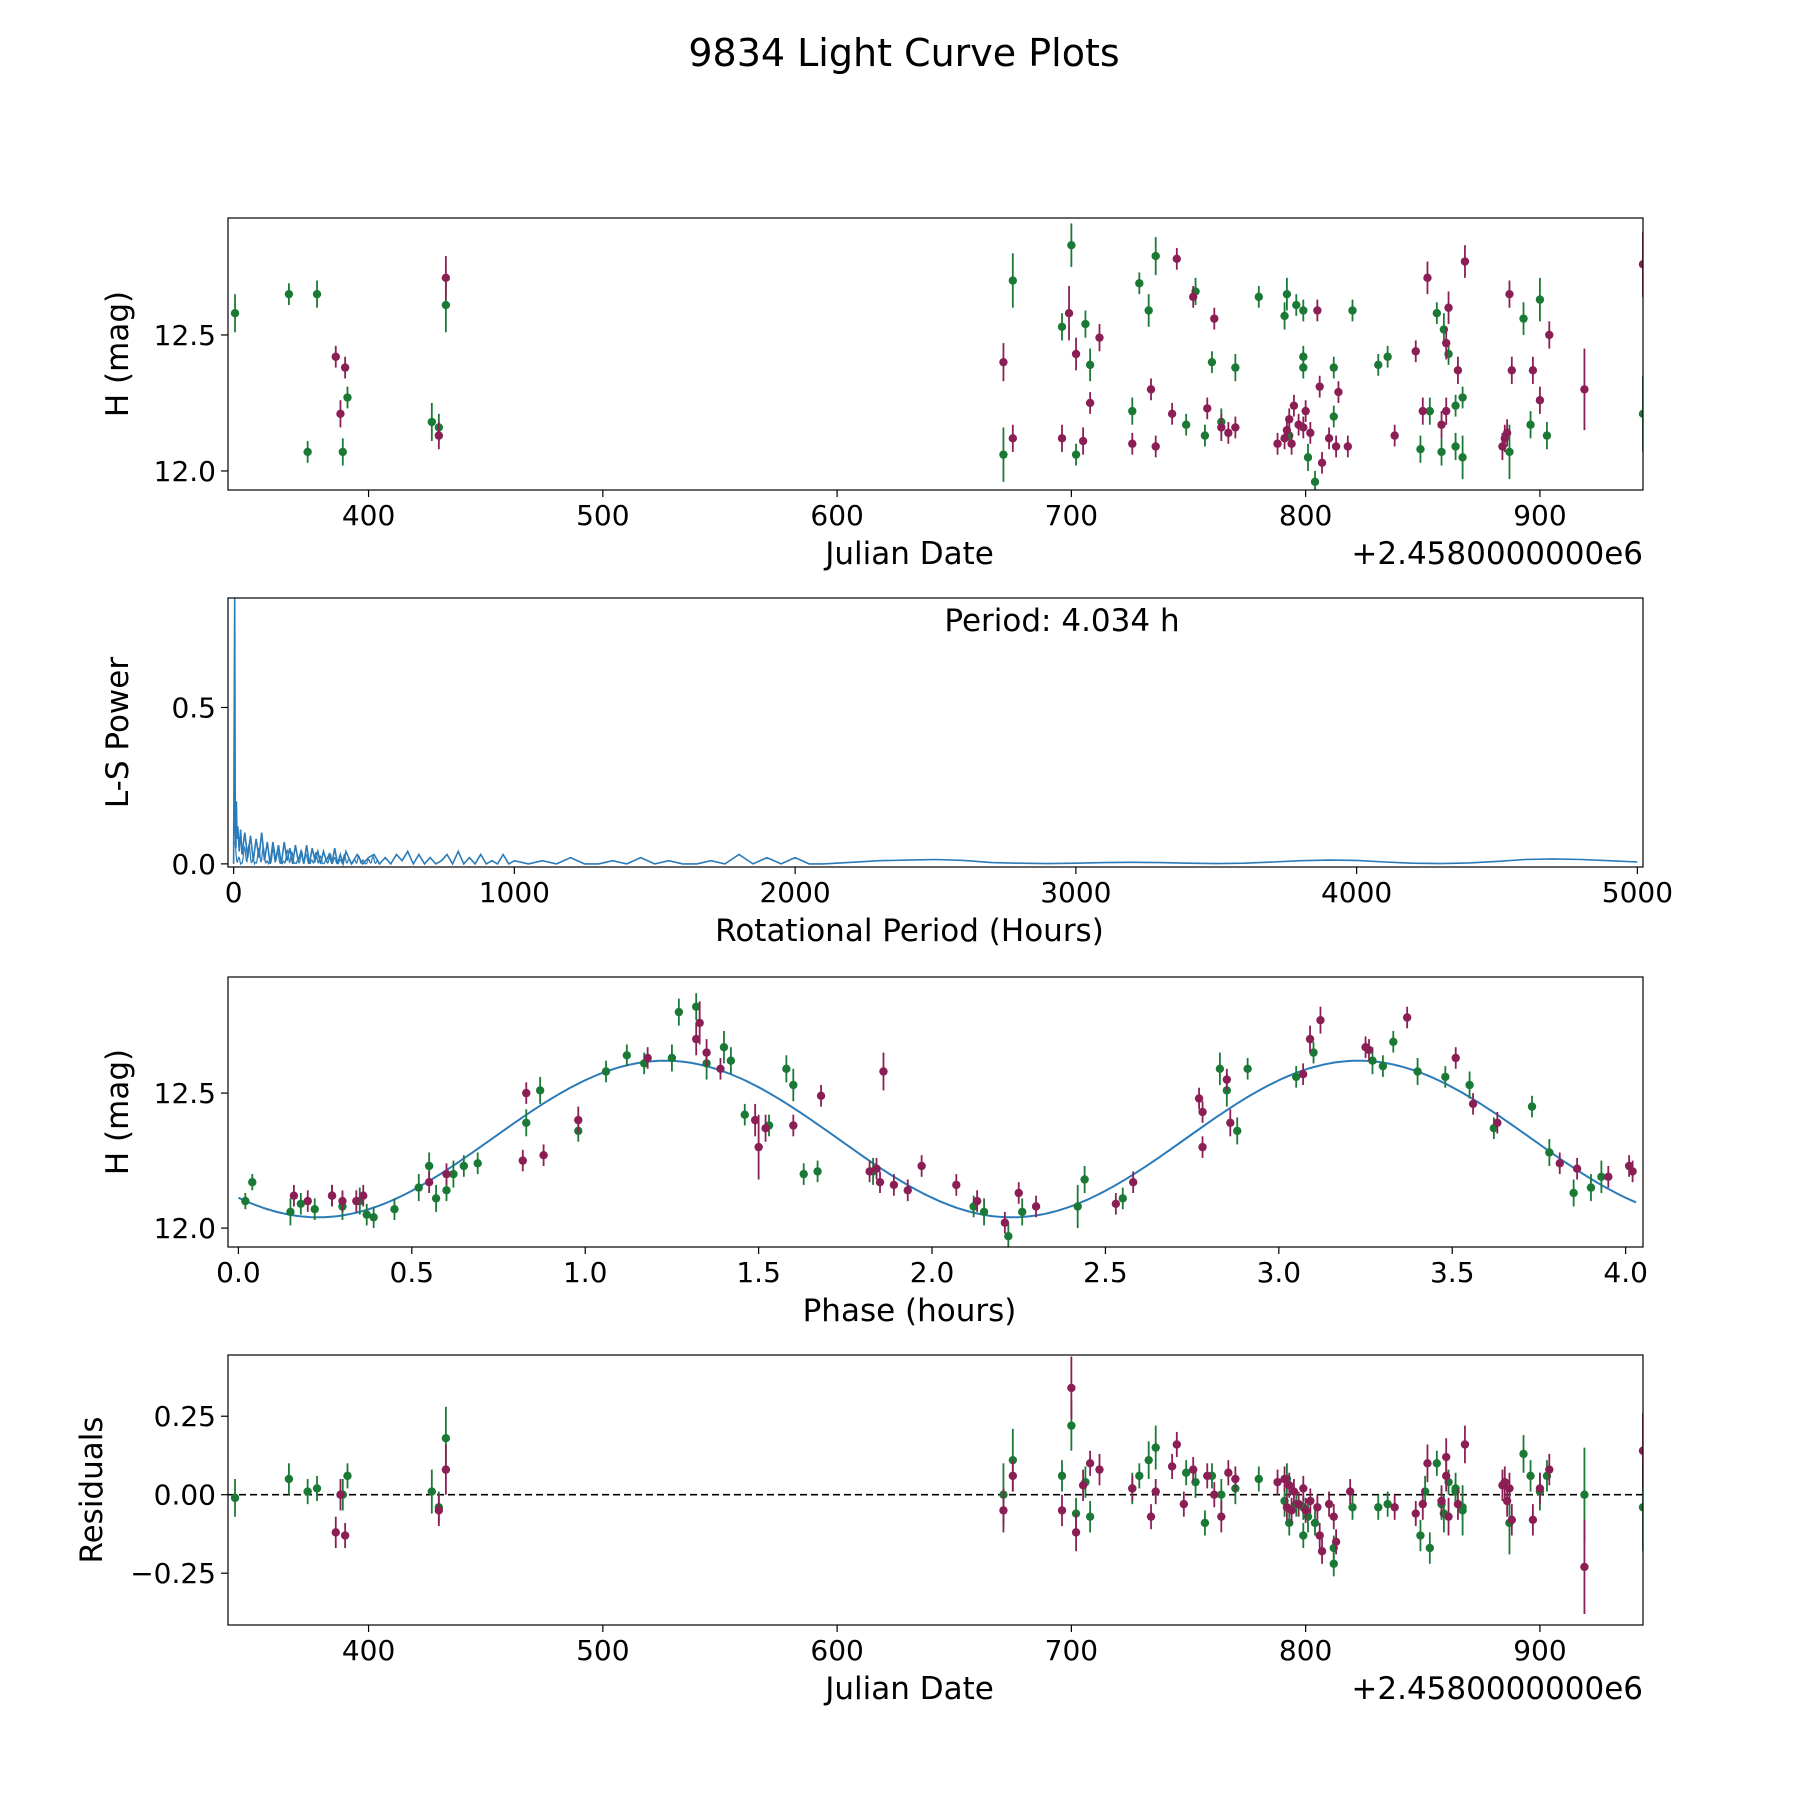  I want to click on series-magenta, so click(987, 1485).